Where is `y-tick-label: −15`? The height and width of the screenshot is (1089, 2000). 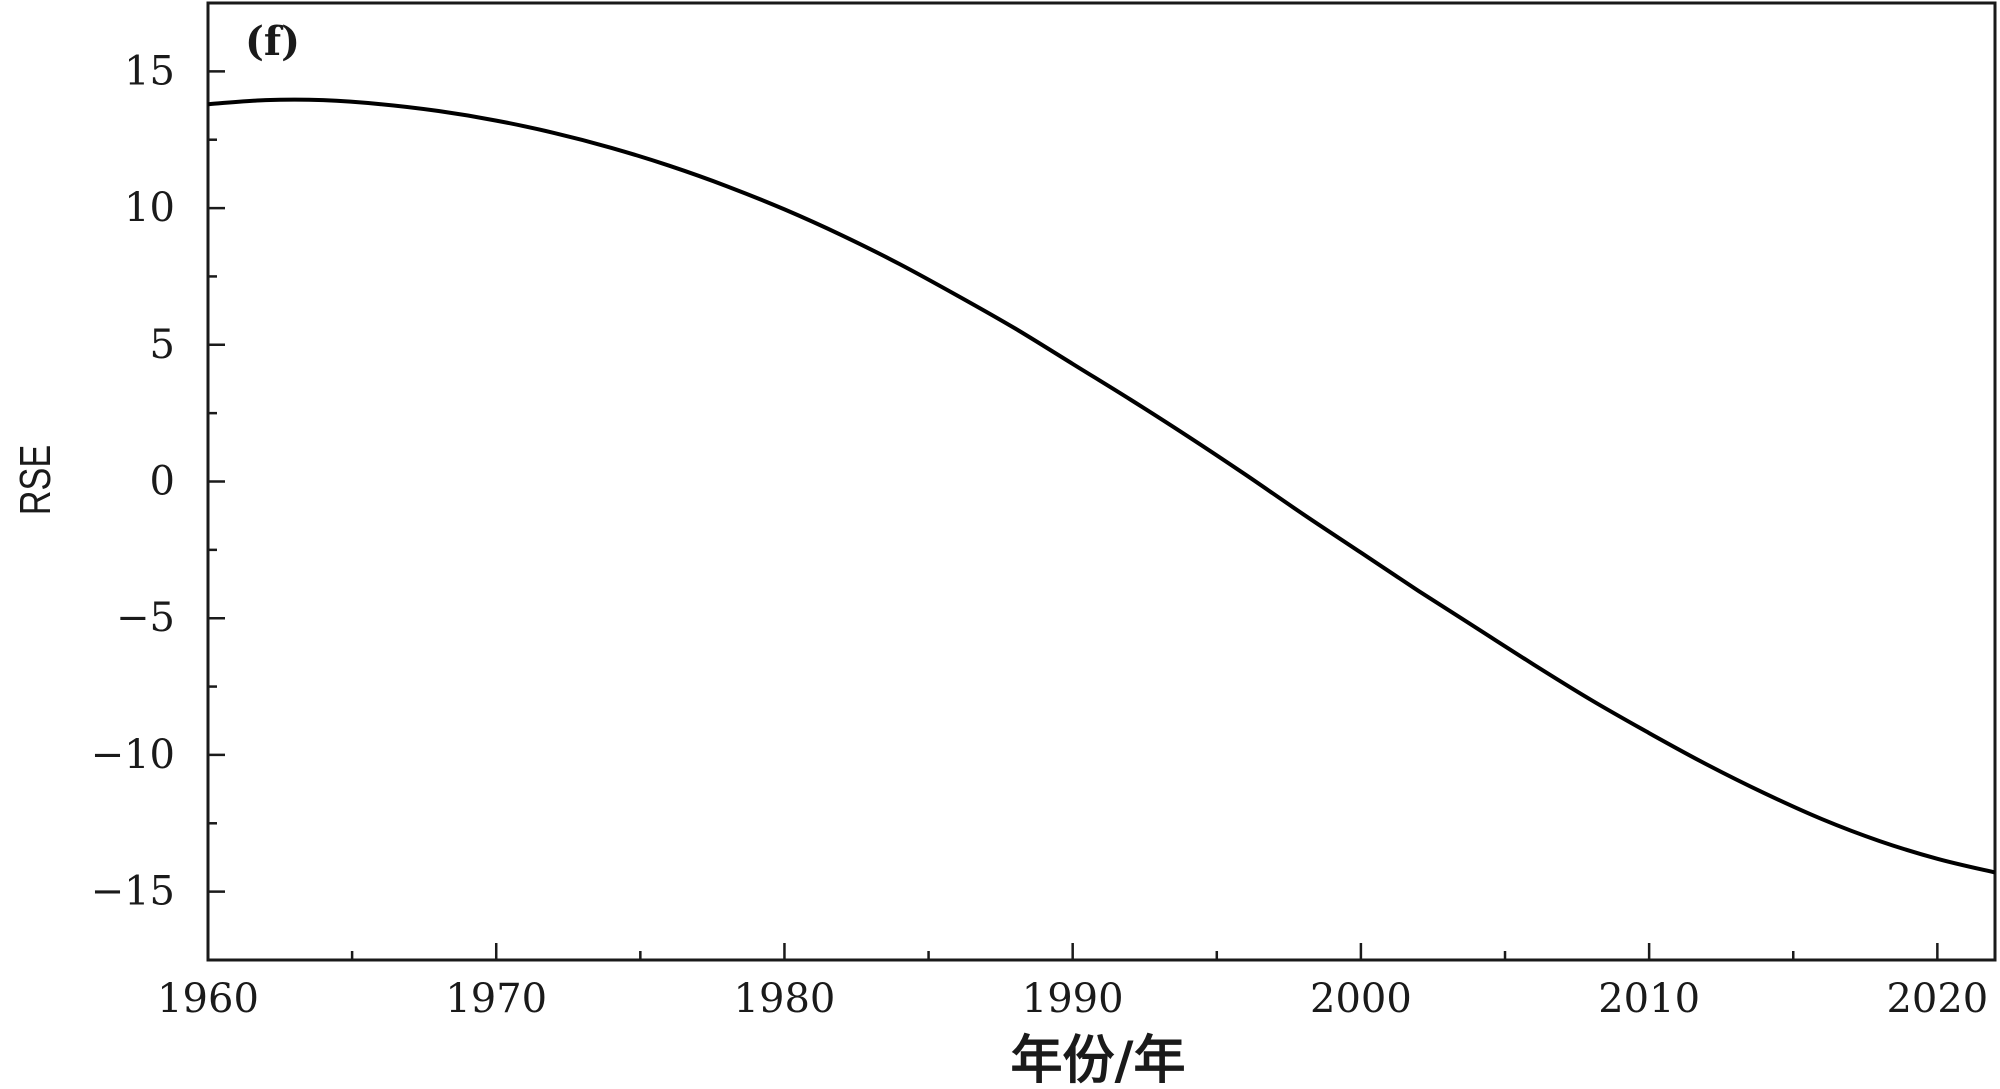 y-tick-label: −15 is located at coordinates (133, 892).